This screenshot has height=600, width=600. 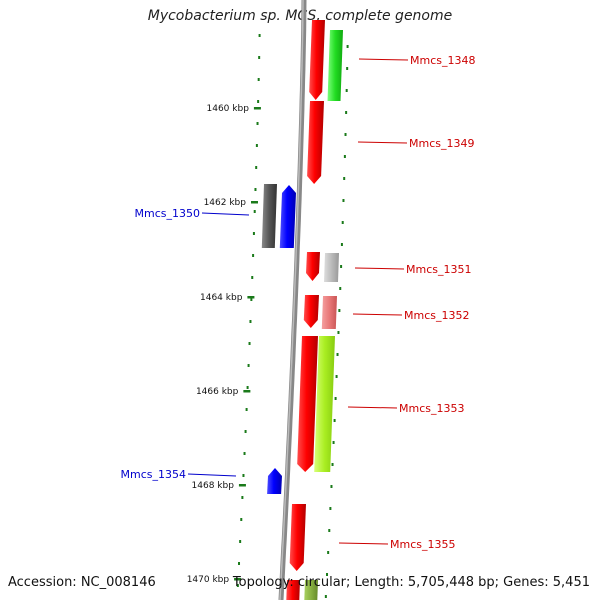 I want to click on ruler-tick-label: 1464 kbp, so click(x=221, y=298).